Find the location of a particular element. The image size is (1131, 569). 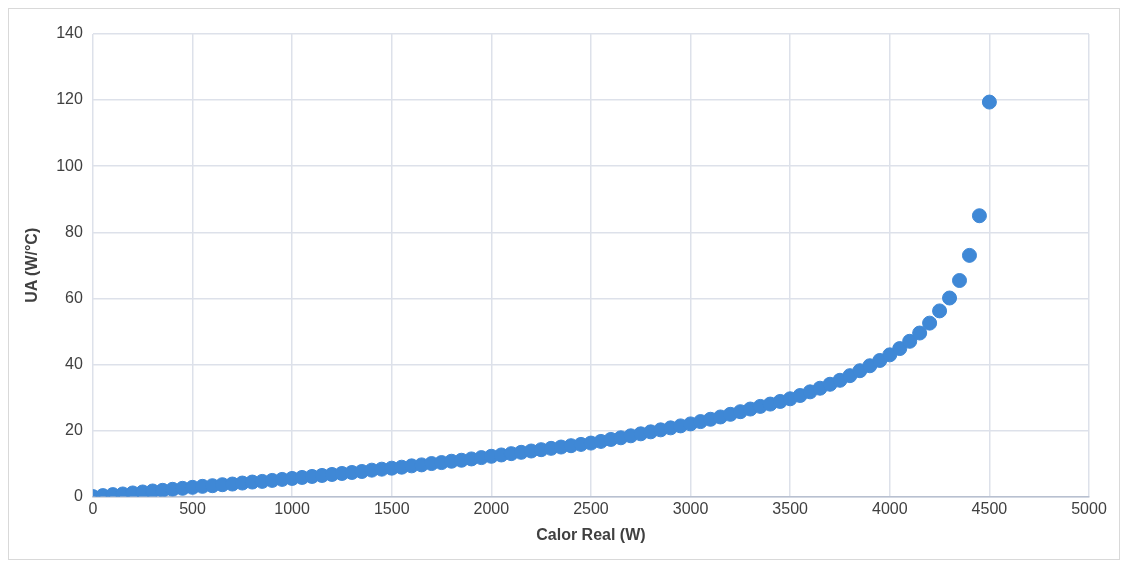

y-tick-label: 80 is located at coordinates (74, 231).